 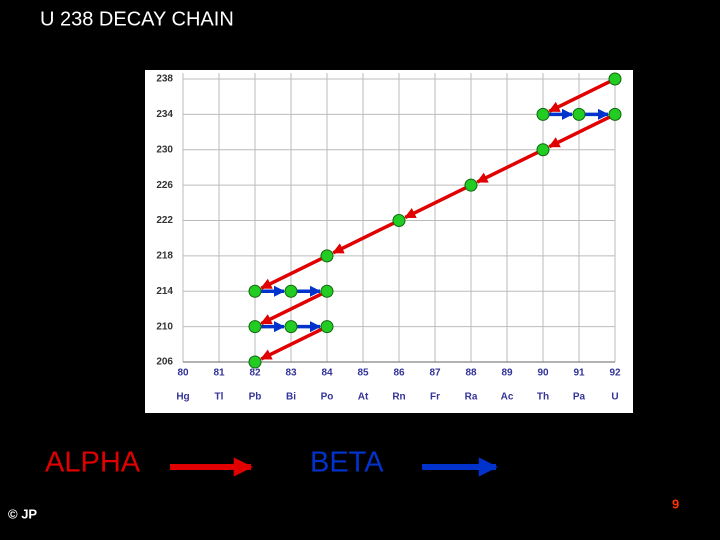 What do you see at coordinates (579, 373) in the screenshot?
I see `x-tick-label: 91` at bounding box center [579, 373].